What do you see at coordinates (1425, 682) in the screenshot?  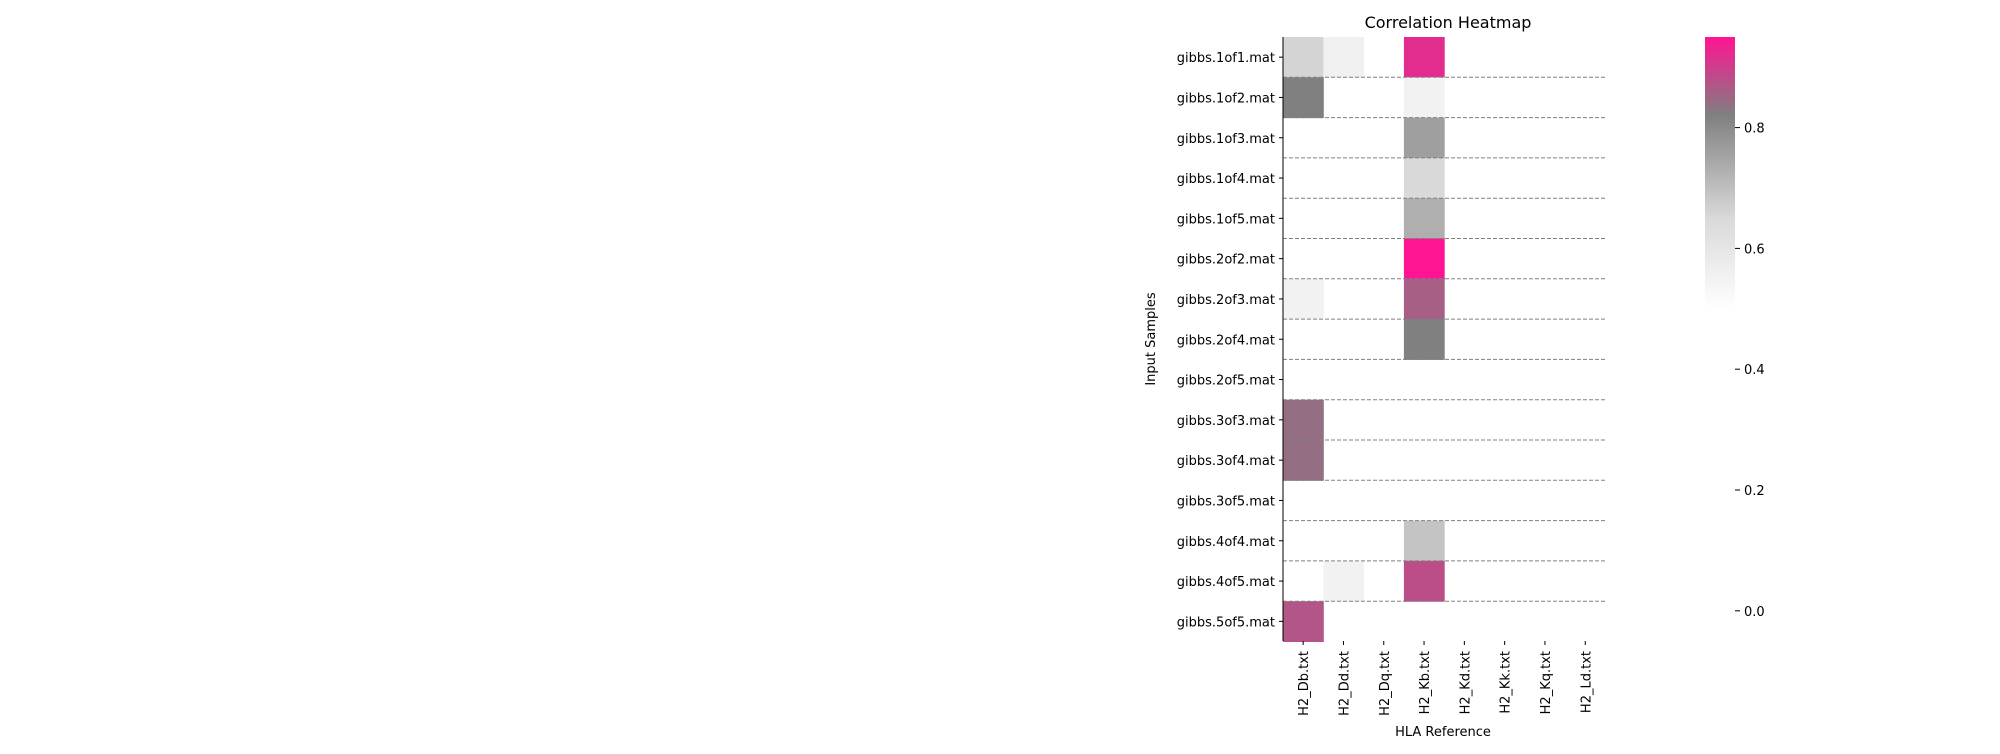 I see `column-label: H2_Kb.txt` at bounding box center [1425, 682].